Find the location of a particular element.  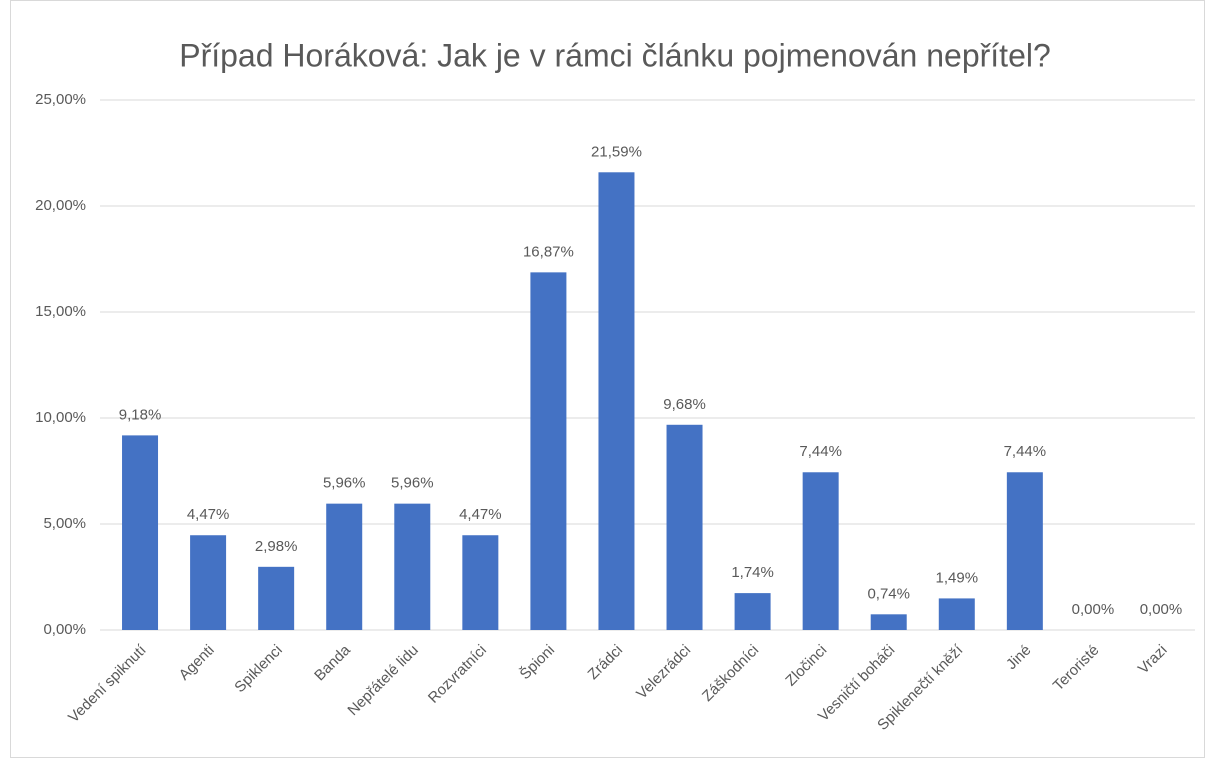

value-label: 1,74% is located at coordinates (752, 572).